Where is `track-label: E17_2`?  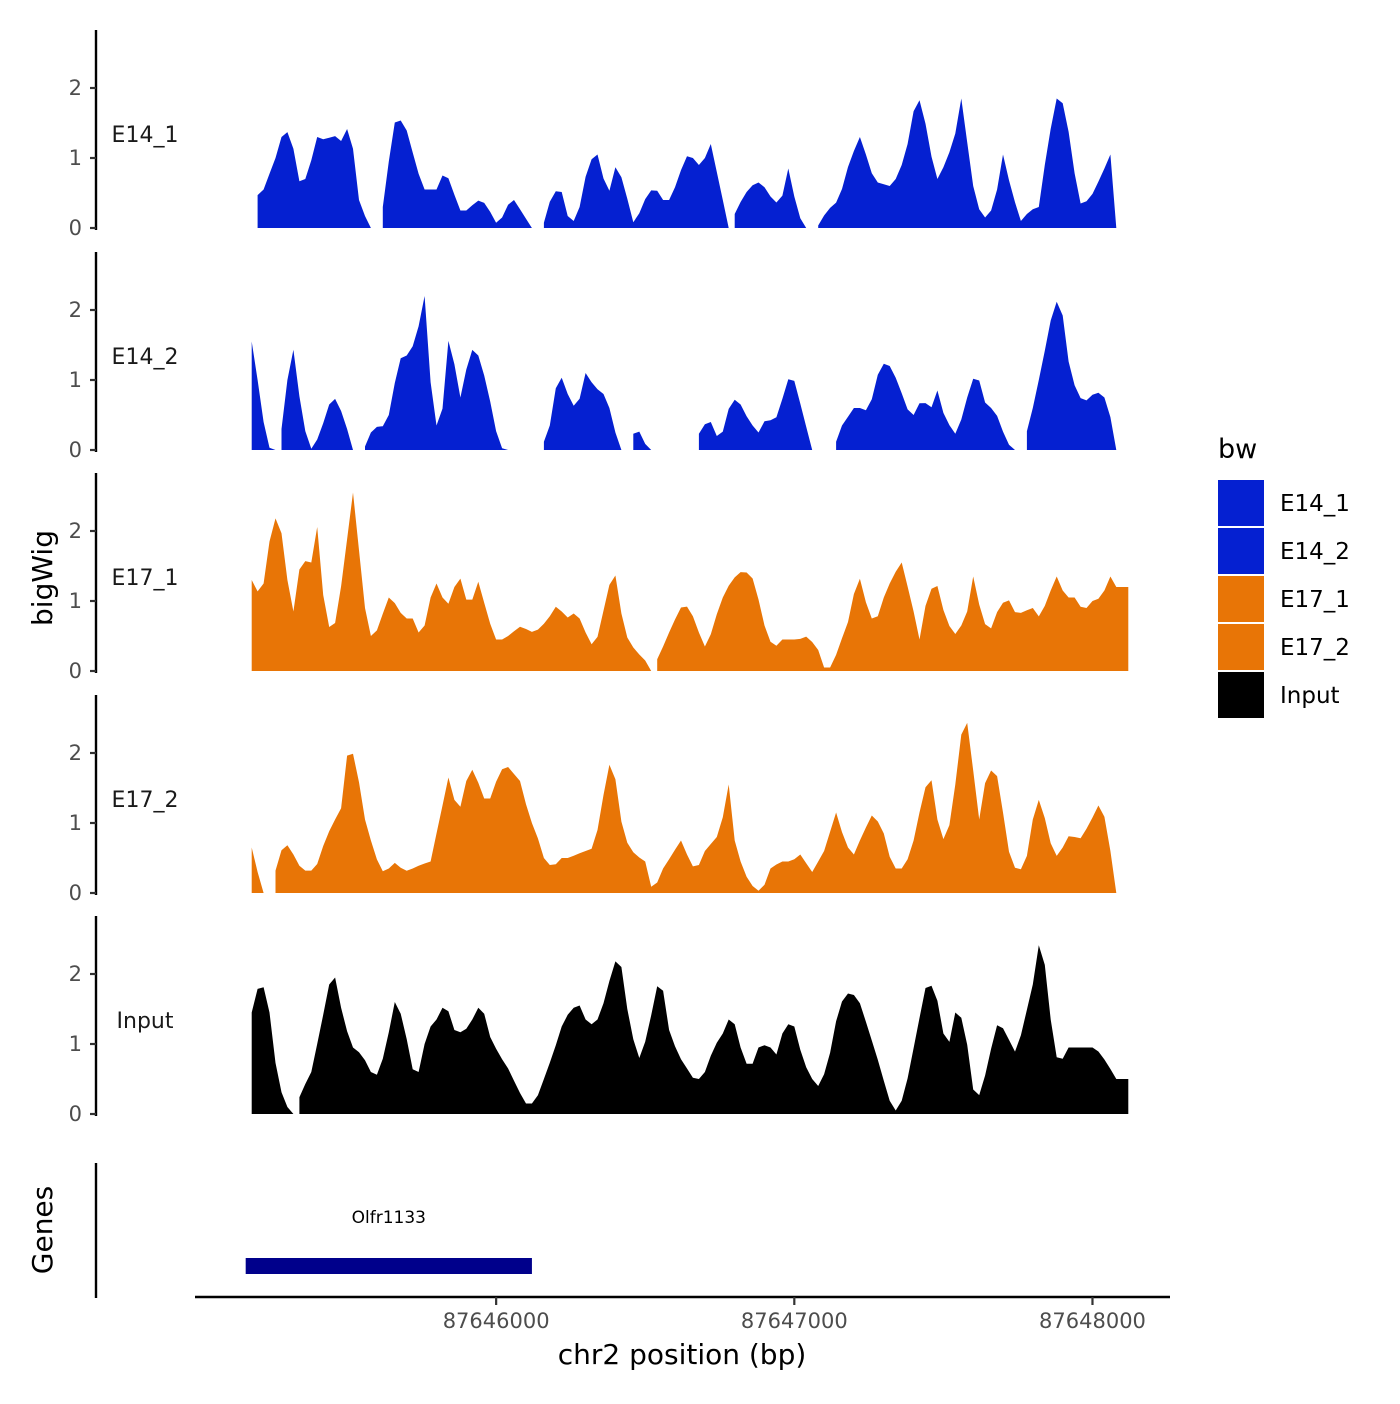 track-label: E17_2 is located at coordinates (145, 800).